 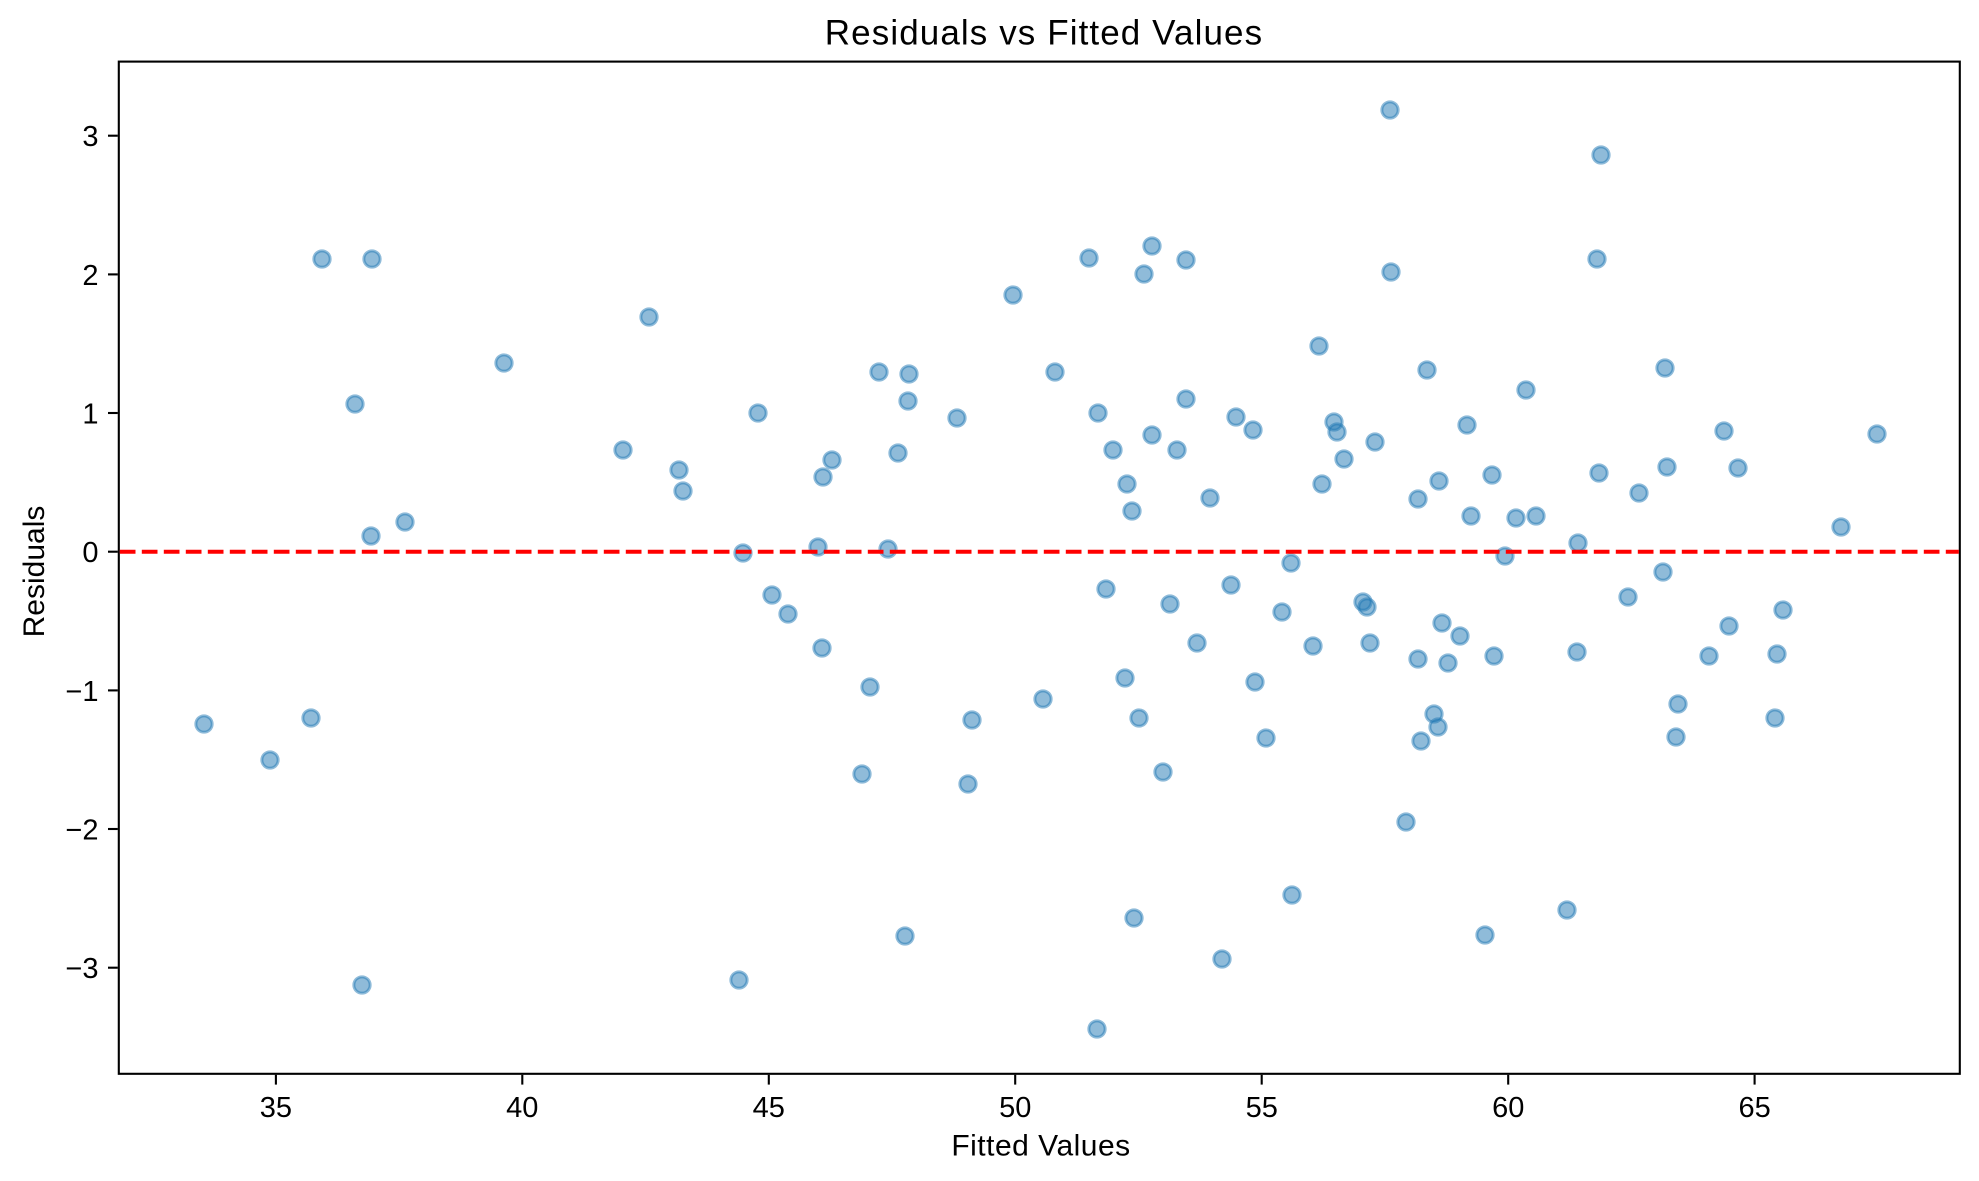 I want to click on svg-text: Residuals, so click(x=34, y=572).